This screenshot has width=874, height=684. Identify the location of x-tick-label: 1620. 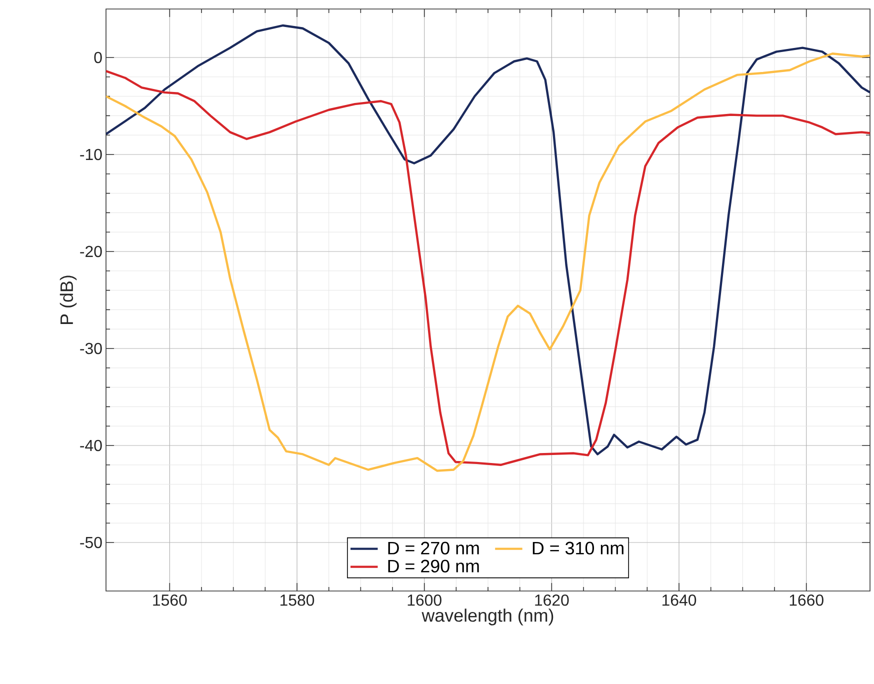
(552, 600).